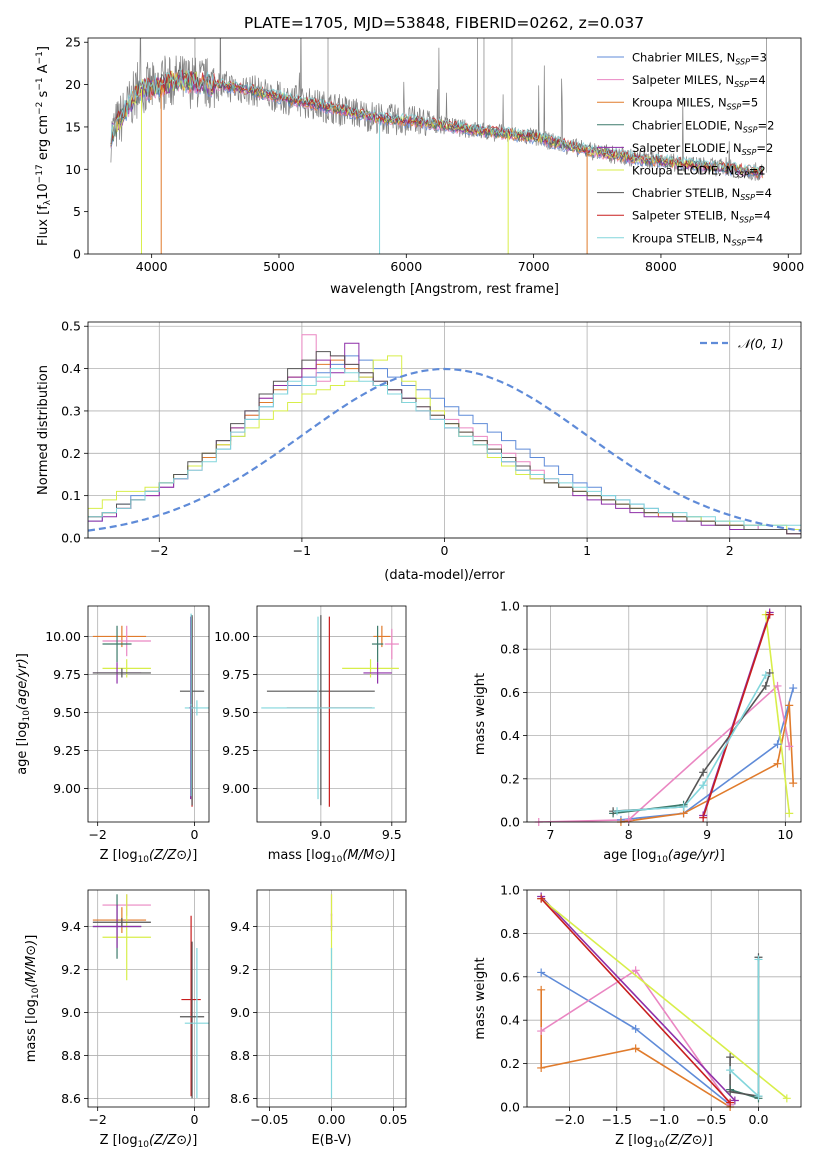 The width and height of the screenshot is (819, 1170). I want to click on x-tick-label: 6000, so click(406, 266).